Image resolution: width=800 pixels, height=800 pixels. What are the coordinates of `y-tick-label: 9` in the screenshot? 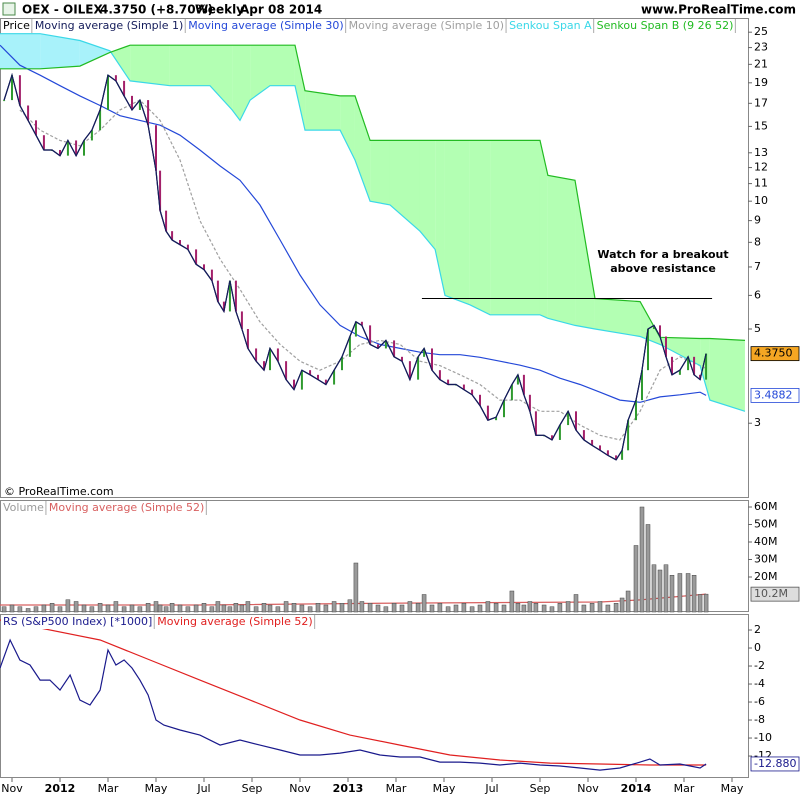 It's located at (757, 220).